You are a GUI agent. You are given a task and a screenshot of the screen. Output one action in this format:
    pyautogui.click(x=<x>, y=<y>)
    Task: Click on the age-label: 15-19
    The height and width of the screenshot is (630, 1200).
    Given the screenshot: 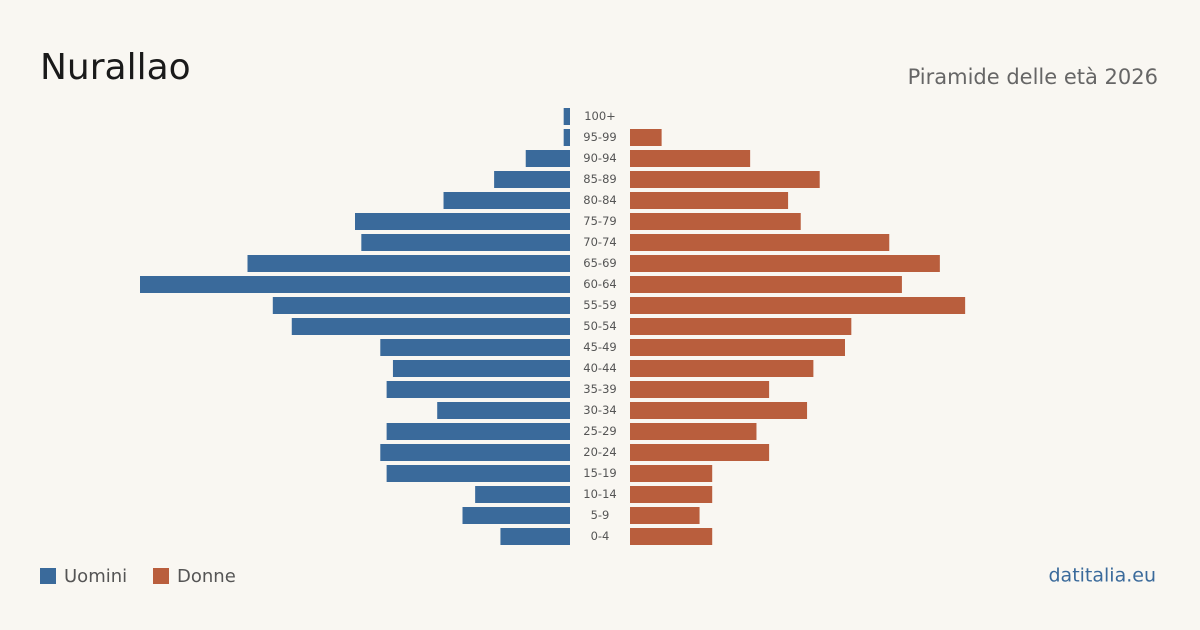 What is the action you would take?
    pyautogui.click(x=599, y=473)
    